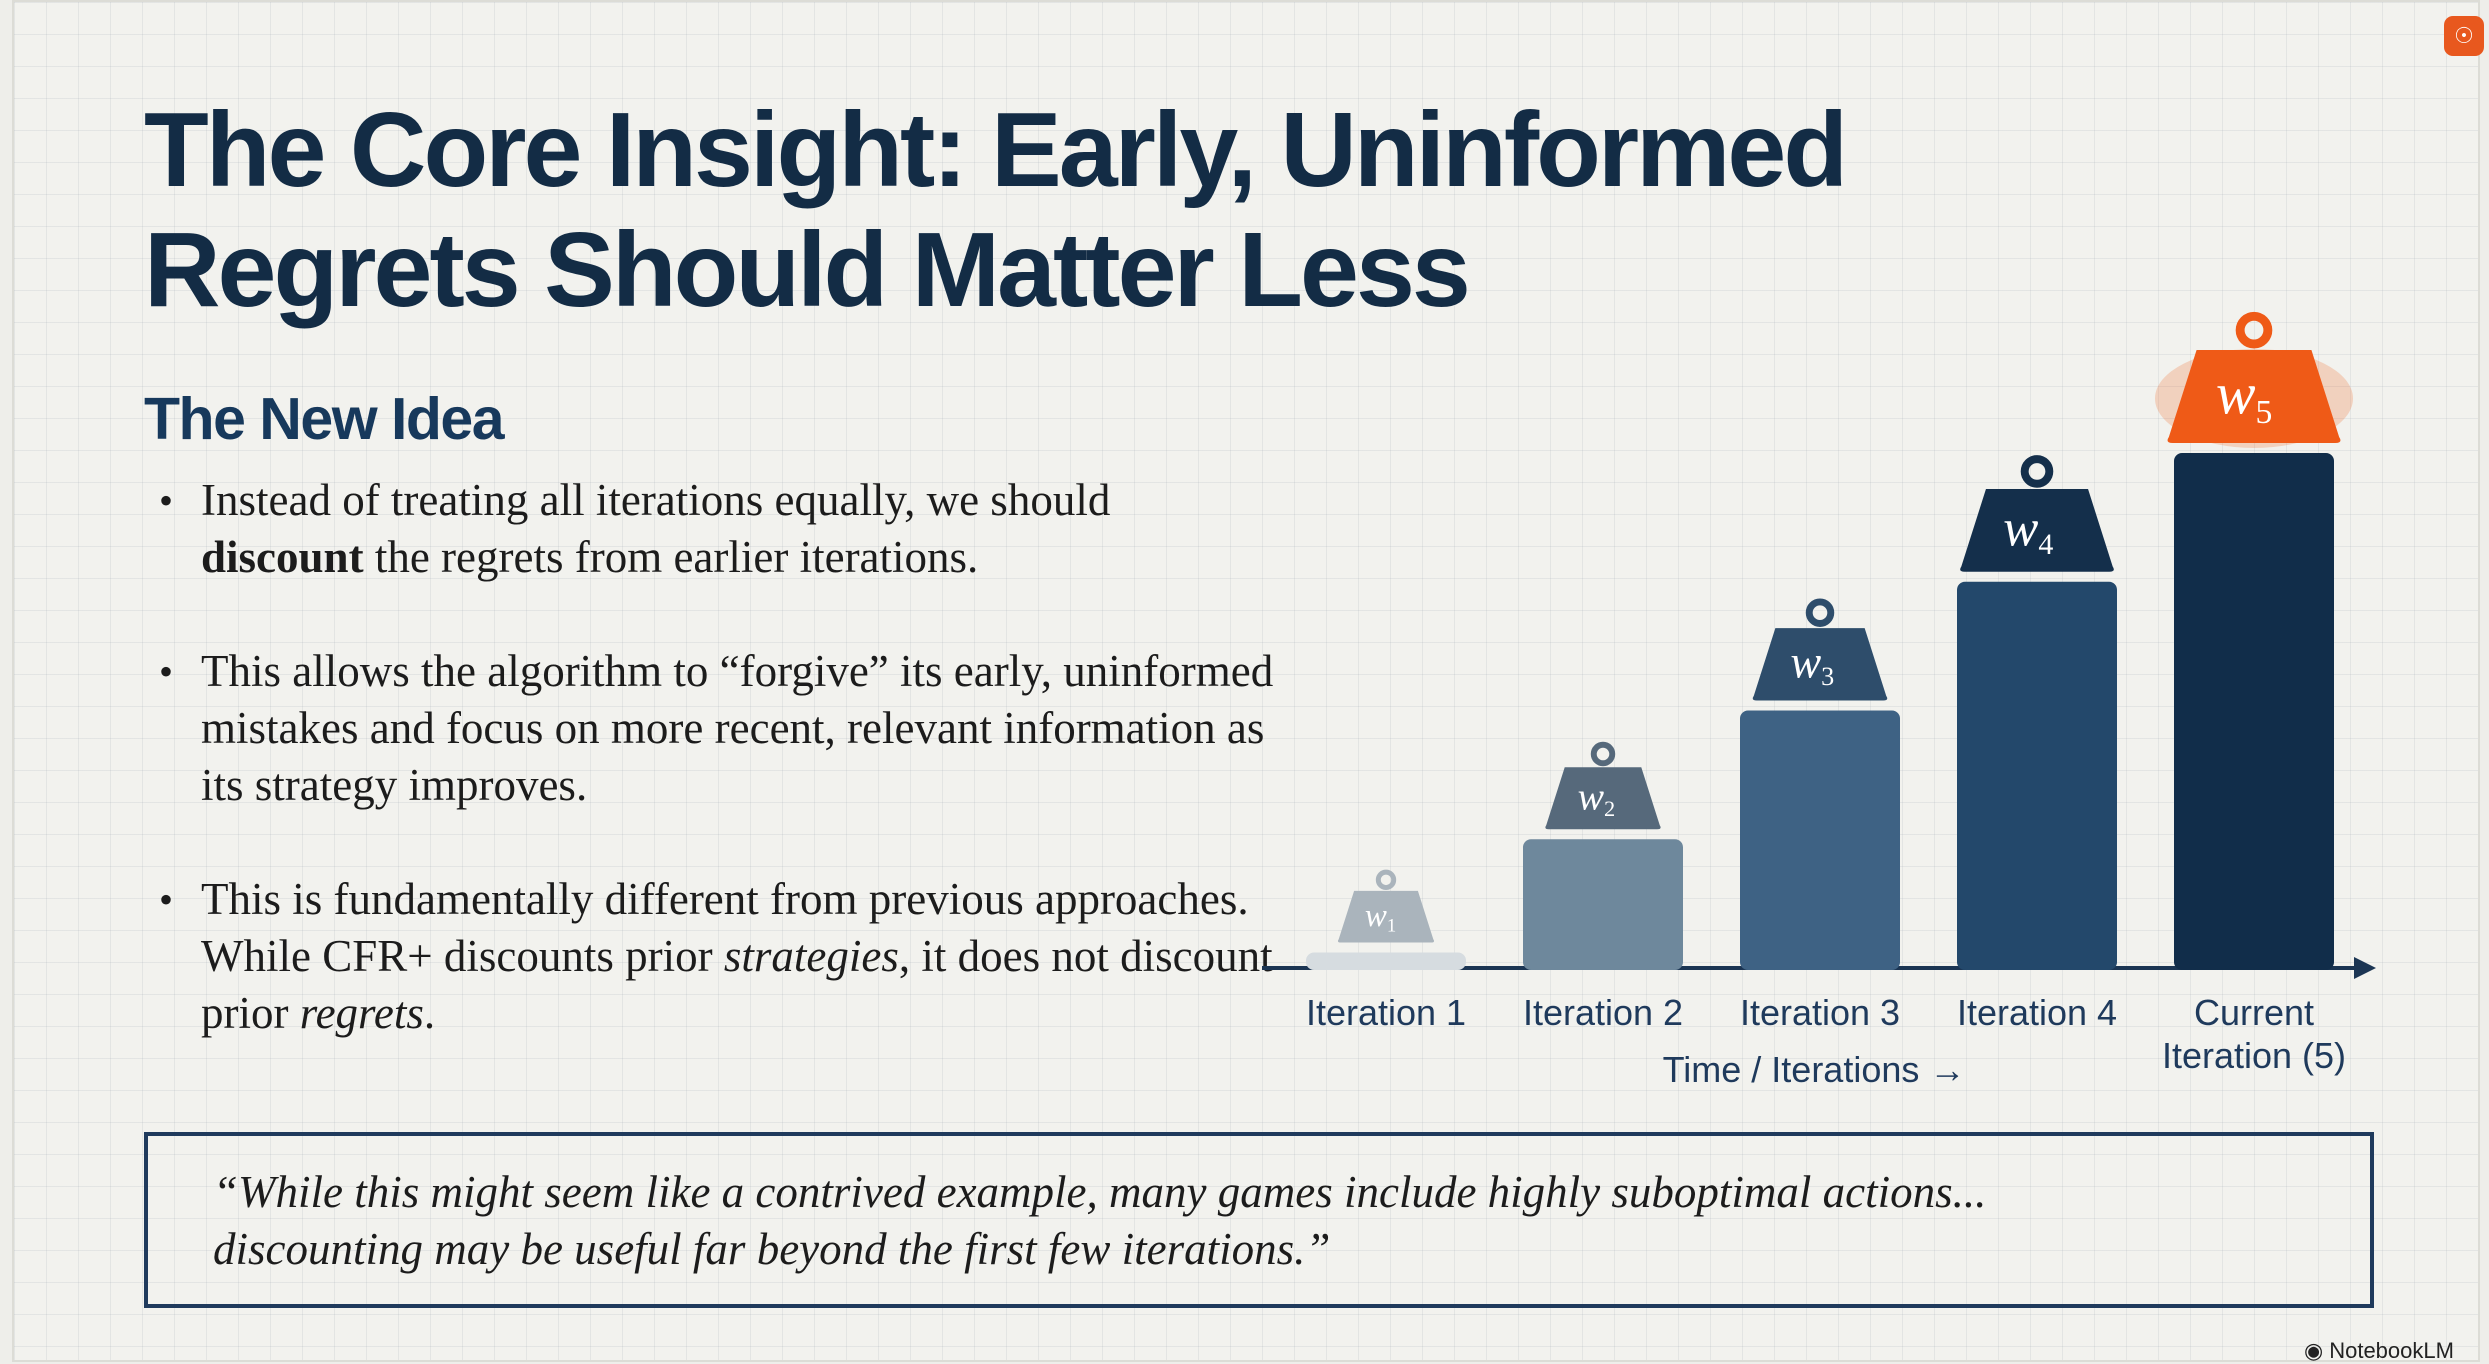 Image resolution: width=2489 pixels, height=1364 pixels. Describe the element at coordinates (807, 270) in the screenshot. I see `title-line-2: Regrets Should Matter Less` at that location.